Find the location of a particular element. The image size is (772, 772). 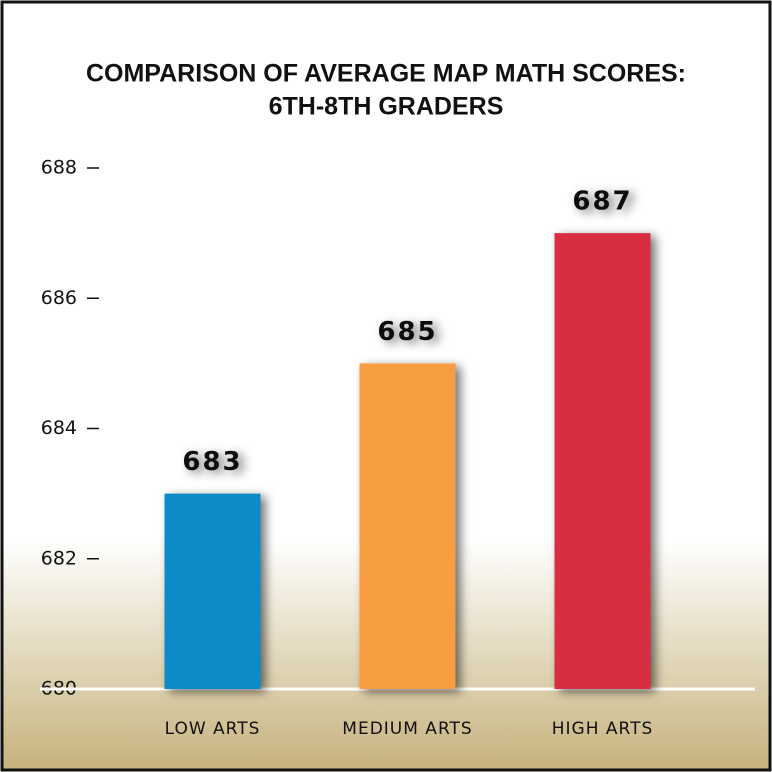

data-label: 683 is located at coordinates (212, 462).